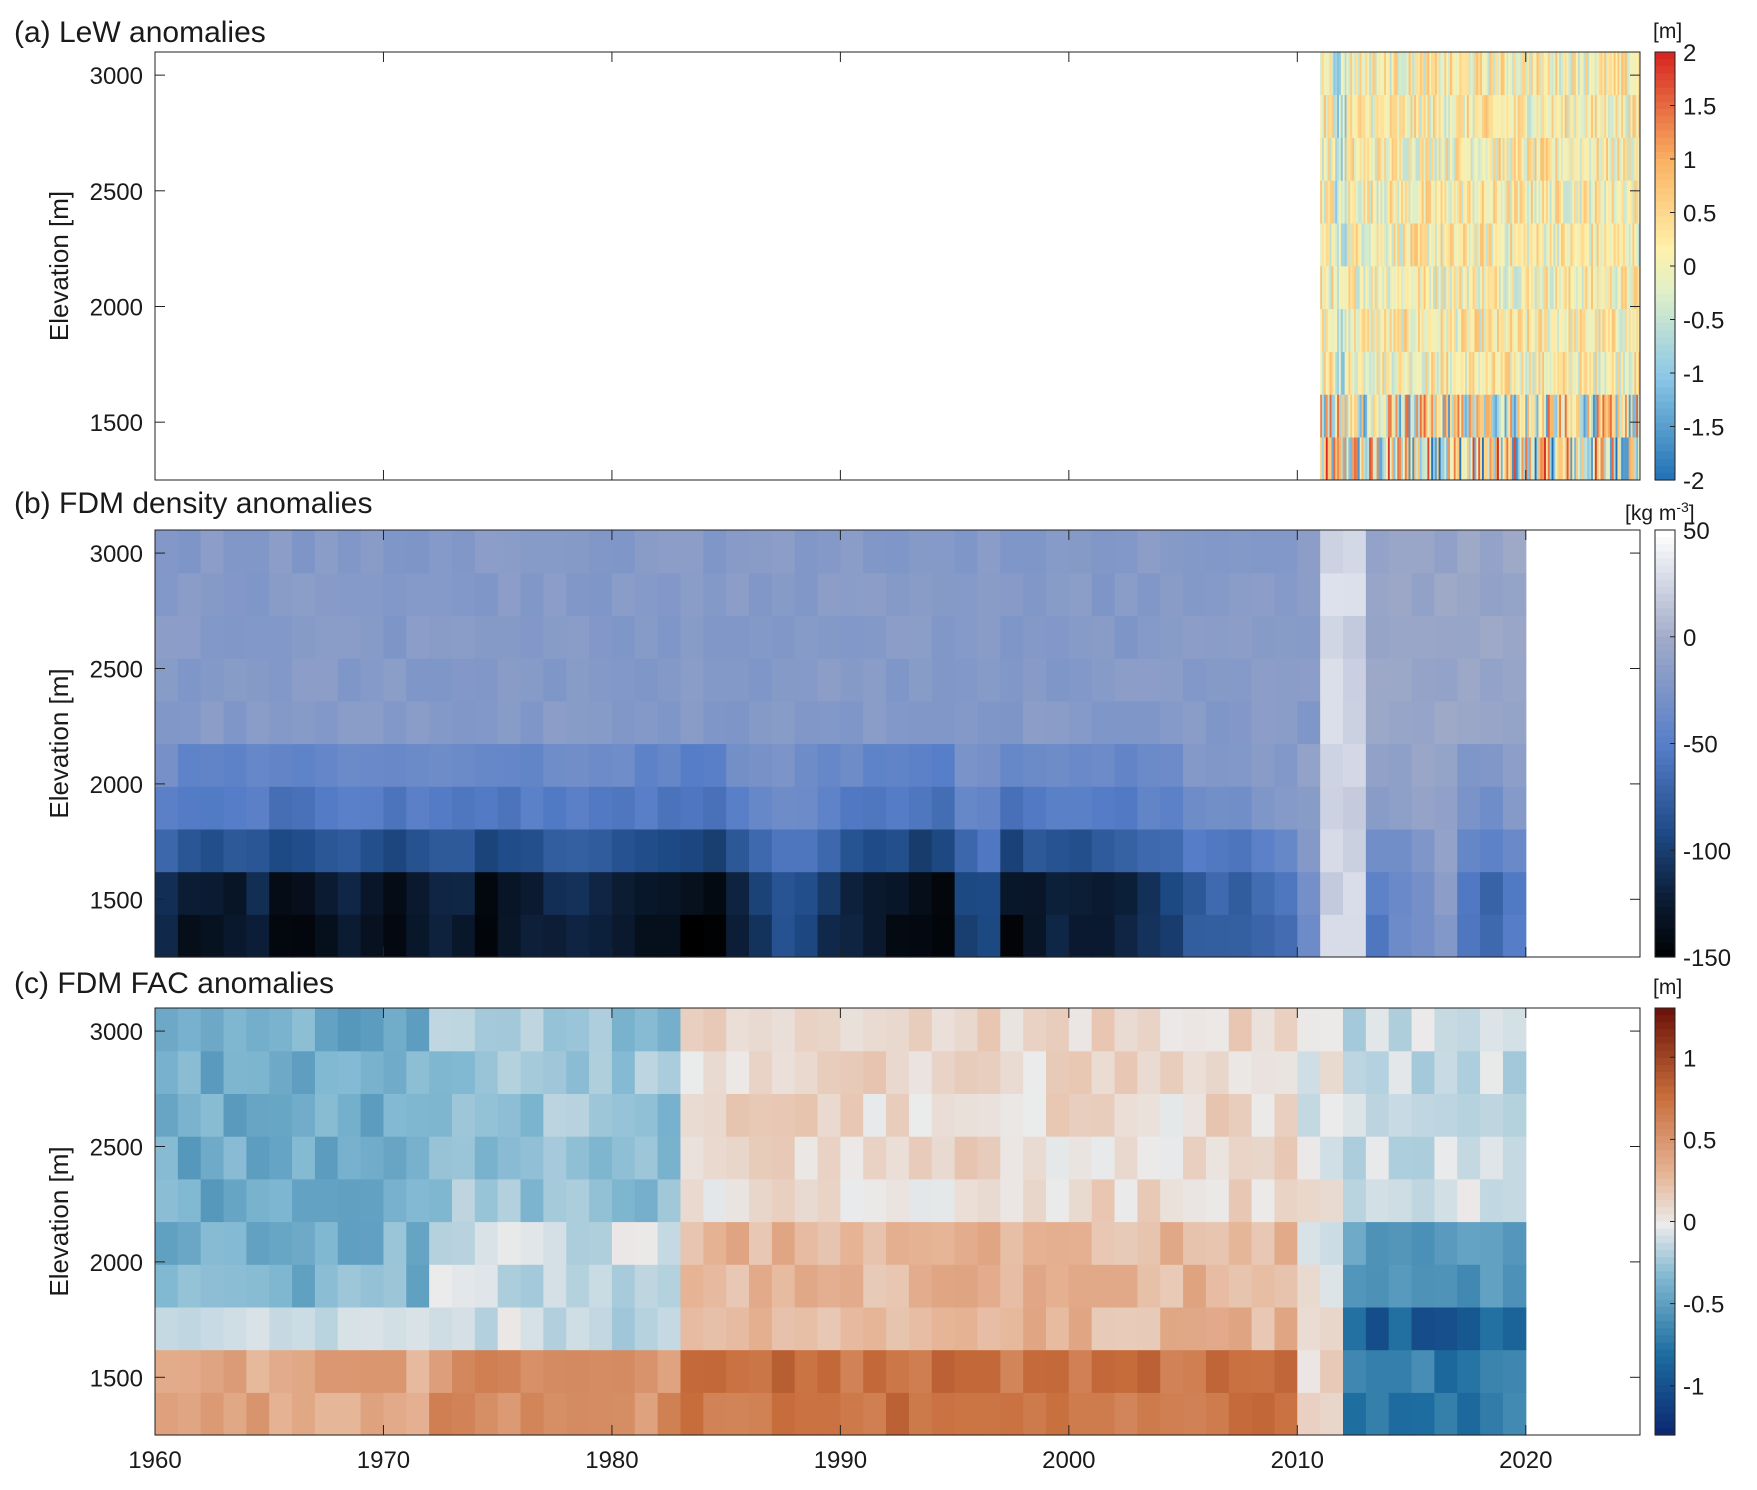 This screenshot has width=1757, height=1490. What do you see at coordinates (116, 307) in the screenshot?
I see `y-tick-label: 2000` at bounding box center [116, 307].